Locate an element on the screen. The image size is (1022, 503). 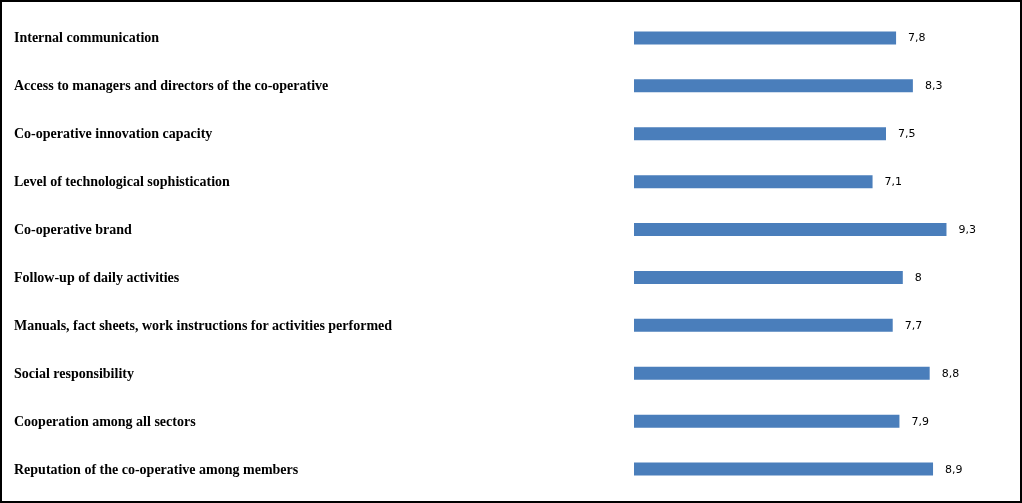
y-tick-label: Level of technological sophistication is located at coordinates (122, 182).